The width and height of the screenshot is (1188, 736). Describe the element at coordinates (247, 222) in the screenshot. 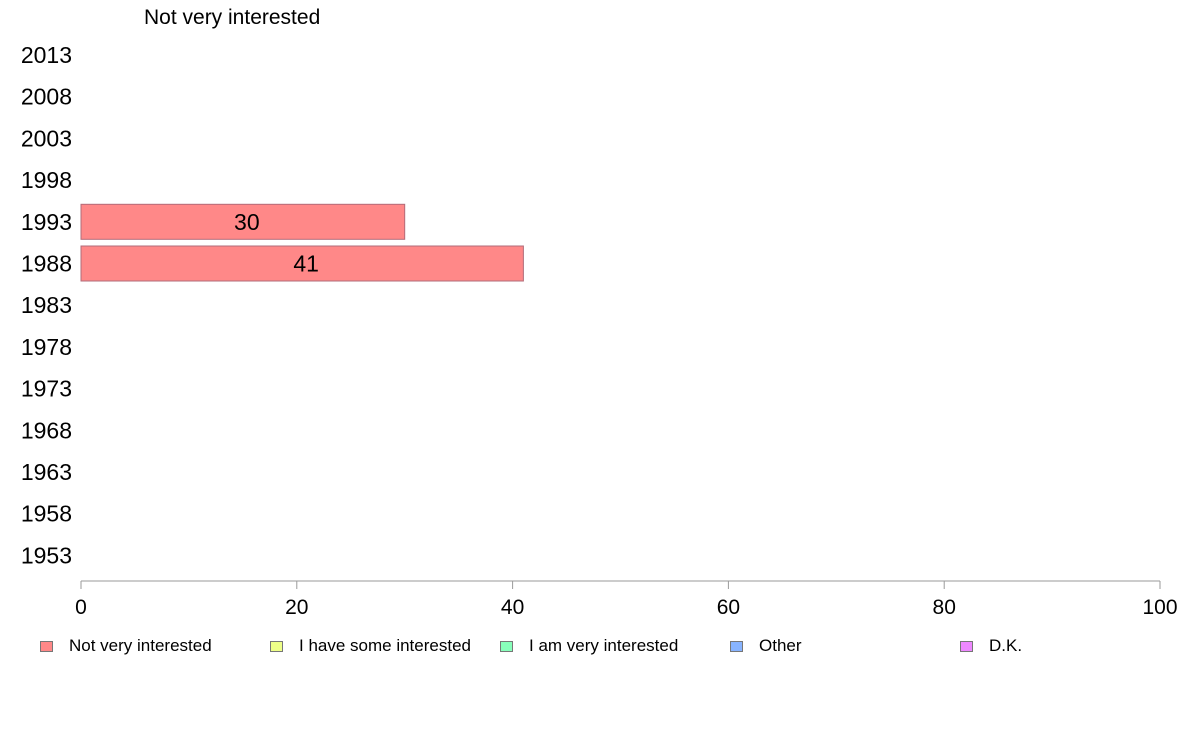

I see `data-label: 30` at that location.